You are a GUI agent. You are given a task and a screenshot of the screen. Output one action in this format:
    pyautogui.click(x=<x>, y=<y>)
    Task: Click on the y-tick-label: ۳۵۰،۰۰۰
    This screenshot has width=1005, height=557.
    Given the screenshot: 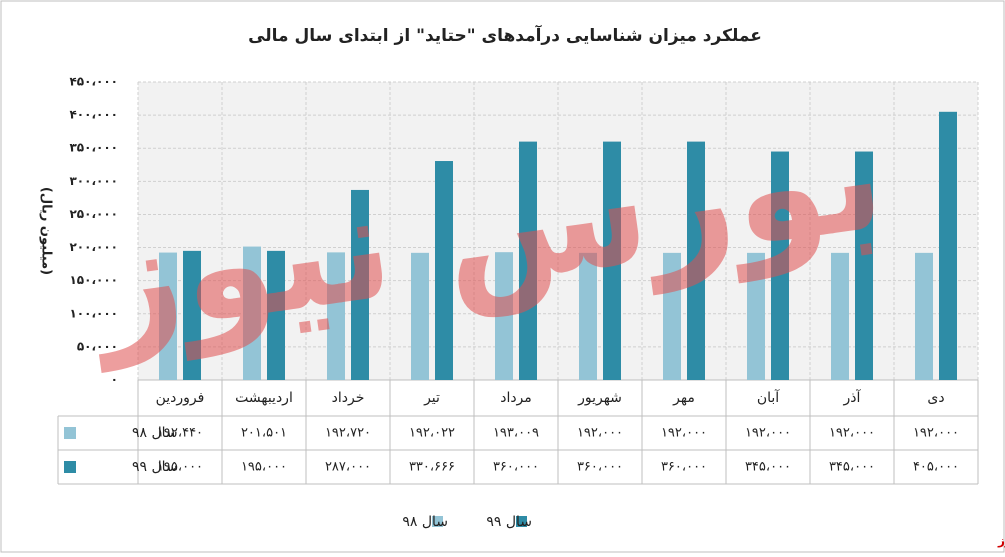 What is the action you would take?
    pyautogui.click(x=93, y=148)
    